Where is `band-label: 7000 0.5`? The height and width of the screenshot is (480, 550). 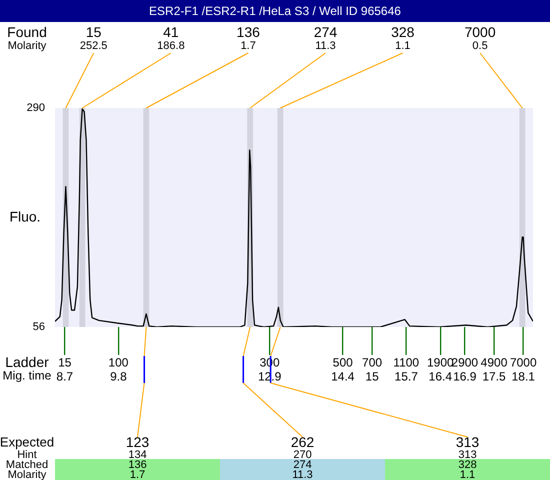 band-label: 7000 0.5 is located at coordinates (480, 38).